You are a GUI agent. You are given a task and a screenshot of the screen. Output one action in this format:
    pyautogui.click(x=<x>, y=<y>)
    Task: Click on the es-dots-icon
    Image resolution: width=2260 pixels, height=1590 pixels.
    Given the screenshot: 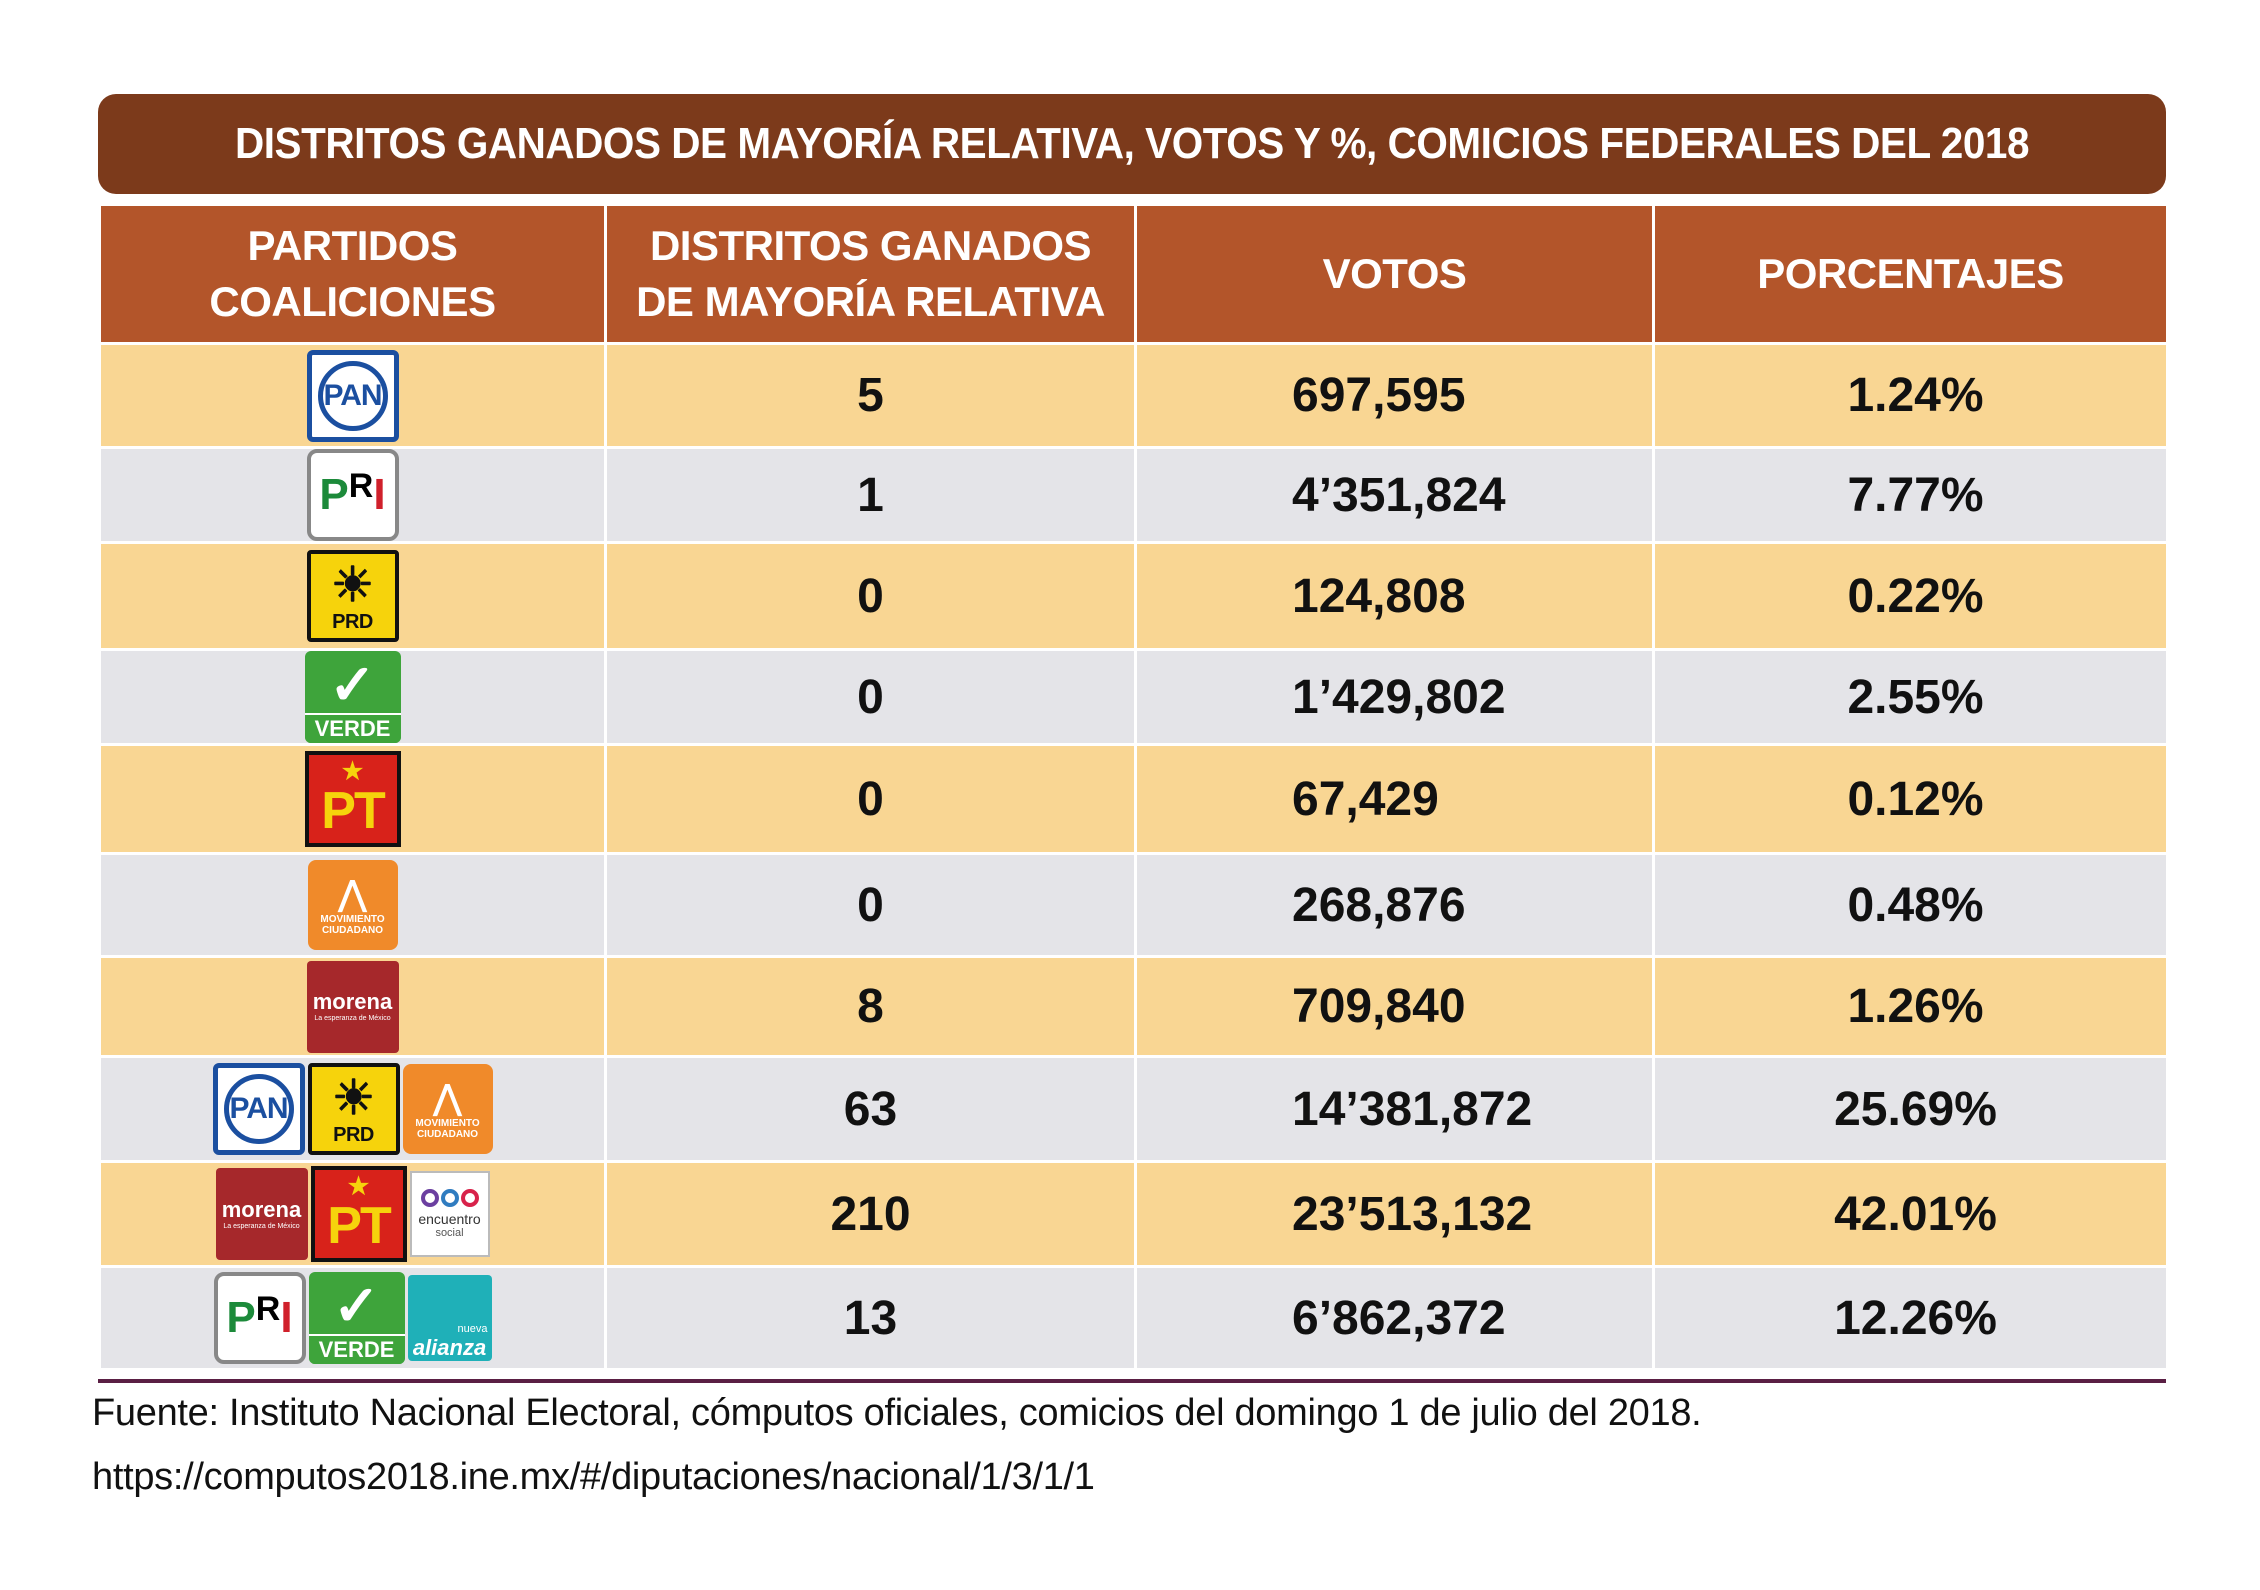 What is the action you would take?
    pyautogui.click(x=449, y=1198)
    